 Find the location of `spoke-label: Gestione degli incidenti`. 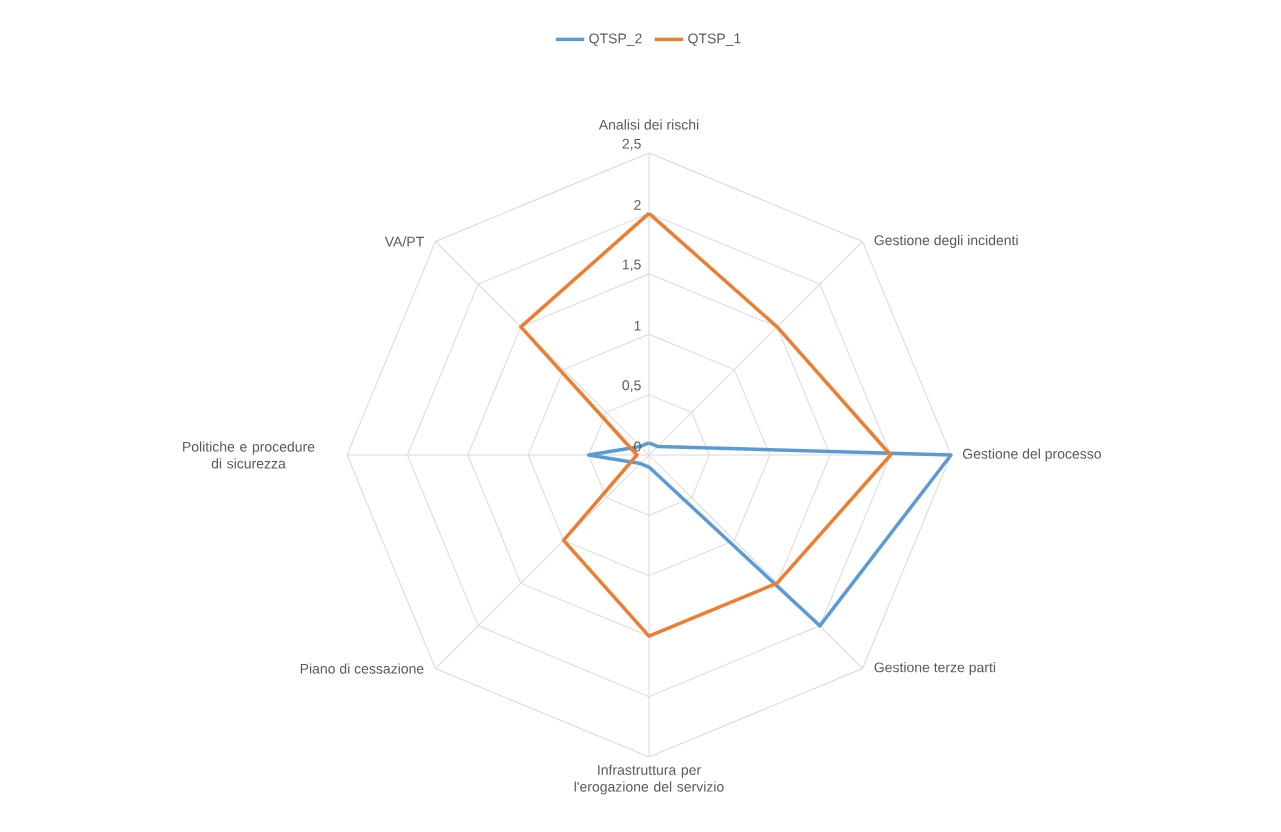

spoke-label: Gestione degli incidenti is located at coordinates (946, 241).